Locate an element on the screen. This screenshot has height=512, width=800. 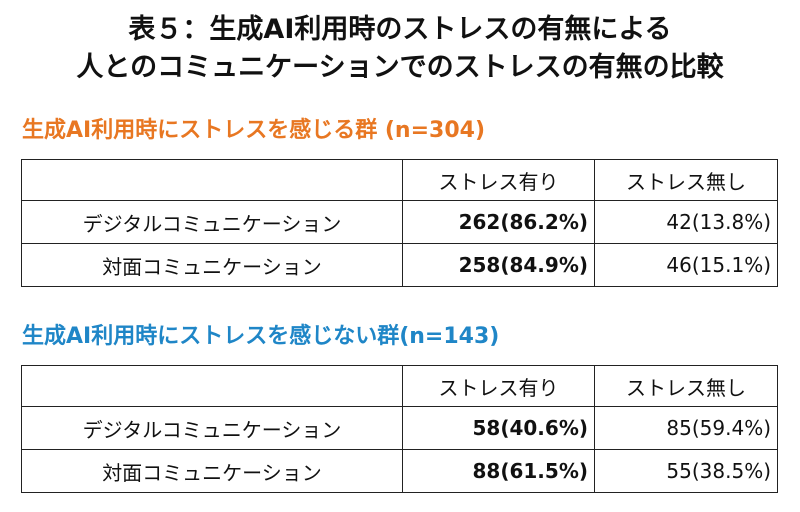
table-row: 対面コミュニケーション 88(61.5%) 55(38.5%) is located at coordinates (399, 471).